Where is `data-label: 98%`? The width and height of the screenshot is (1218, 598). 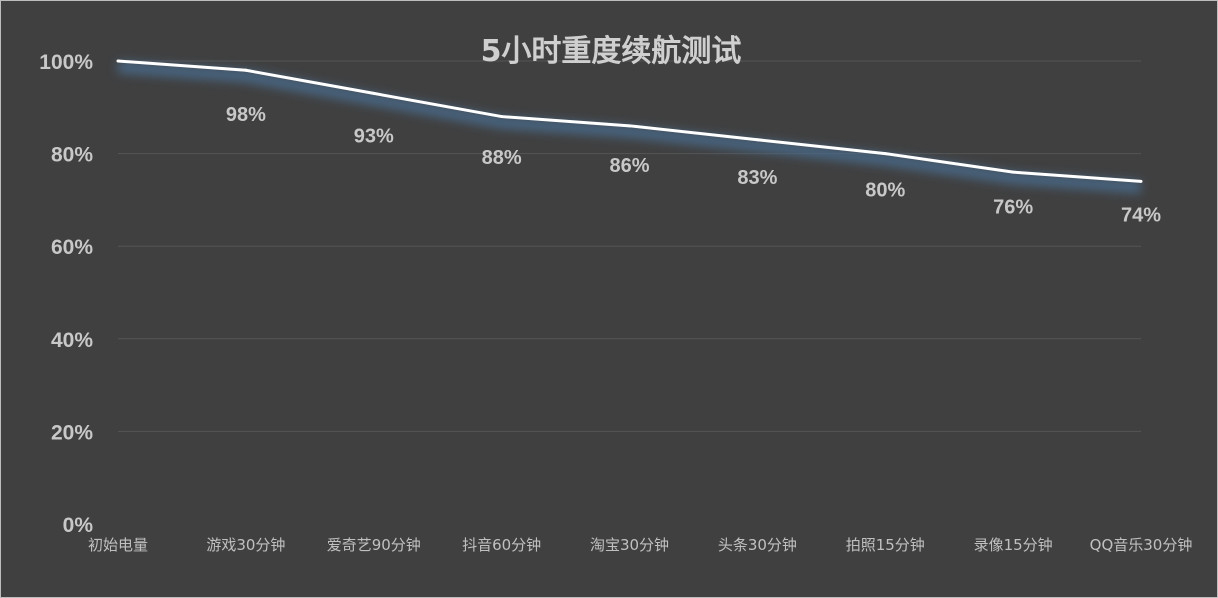
data-label: 98% is located at coordinates (246, 115).